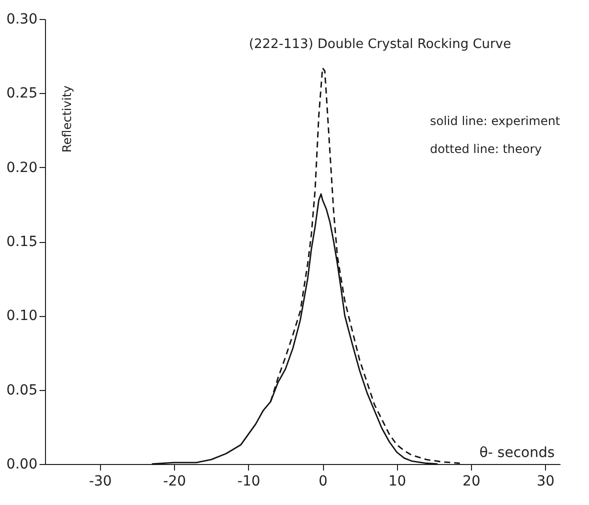 The image size is (589, 505). Describe the element at coordinates (22, 242) in the screenshot. I see `y-tick-label: 0.15` at that location.